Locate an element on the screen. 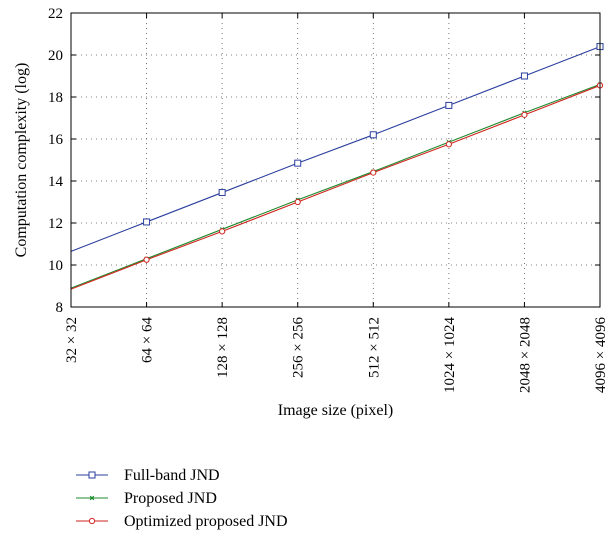 The width and height of the screenshot is (608, 544). y-tick-labels: 8 10 12 14 16 18 20 22 is located at coordinates (56, 161).